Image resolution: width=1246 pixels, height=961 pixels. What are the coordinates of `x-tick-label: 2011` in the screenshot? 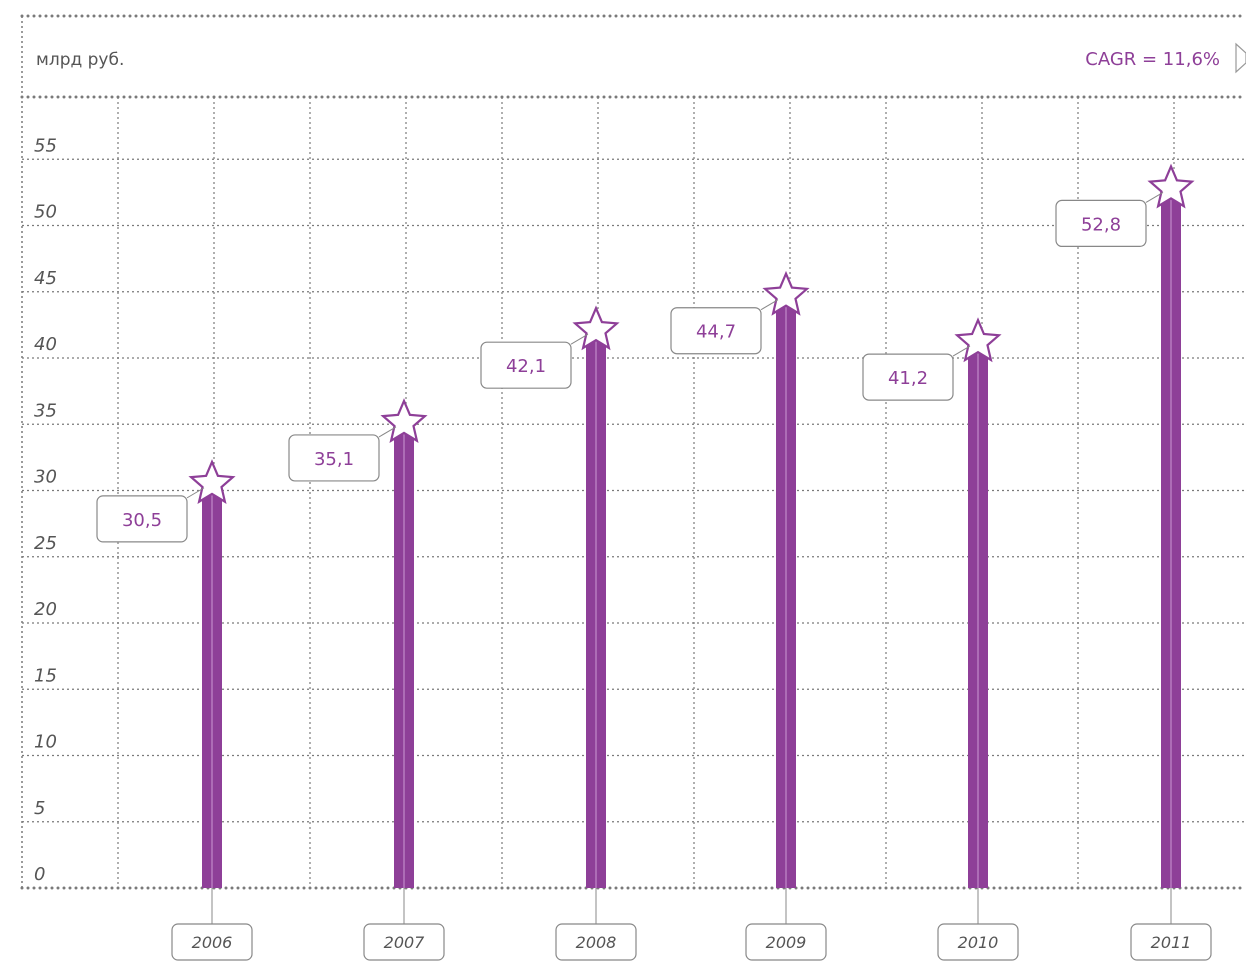 It's located at (1171, 942).